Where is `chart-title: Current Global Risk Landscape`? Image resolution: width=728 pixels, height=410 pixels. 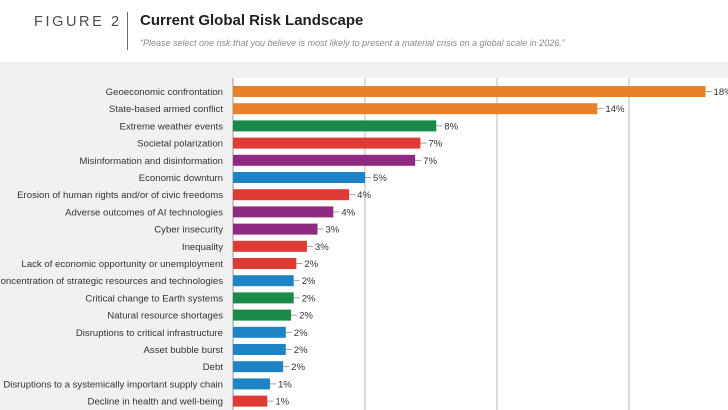 chart-title: Current Global Risk Landscape is located at coordinates (252, 20).